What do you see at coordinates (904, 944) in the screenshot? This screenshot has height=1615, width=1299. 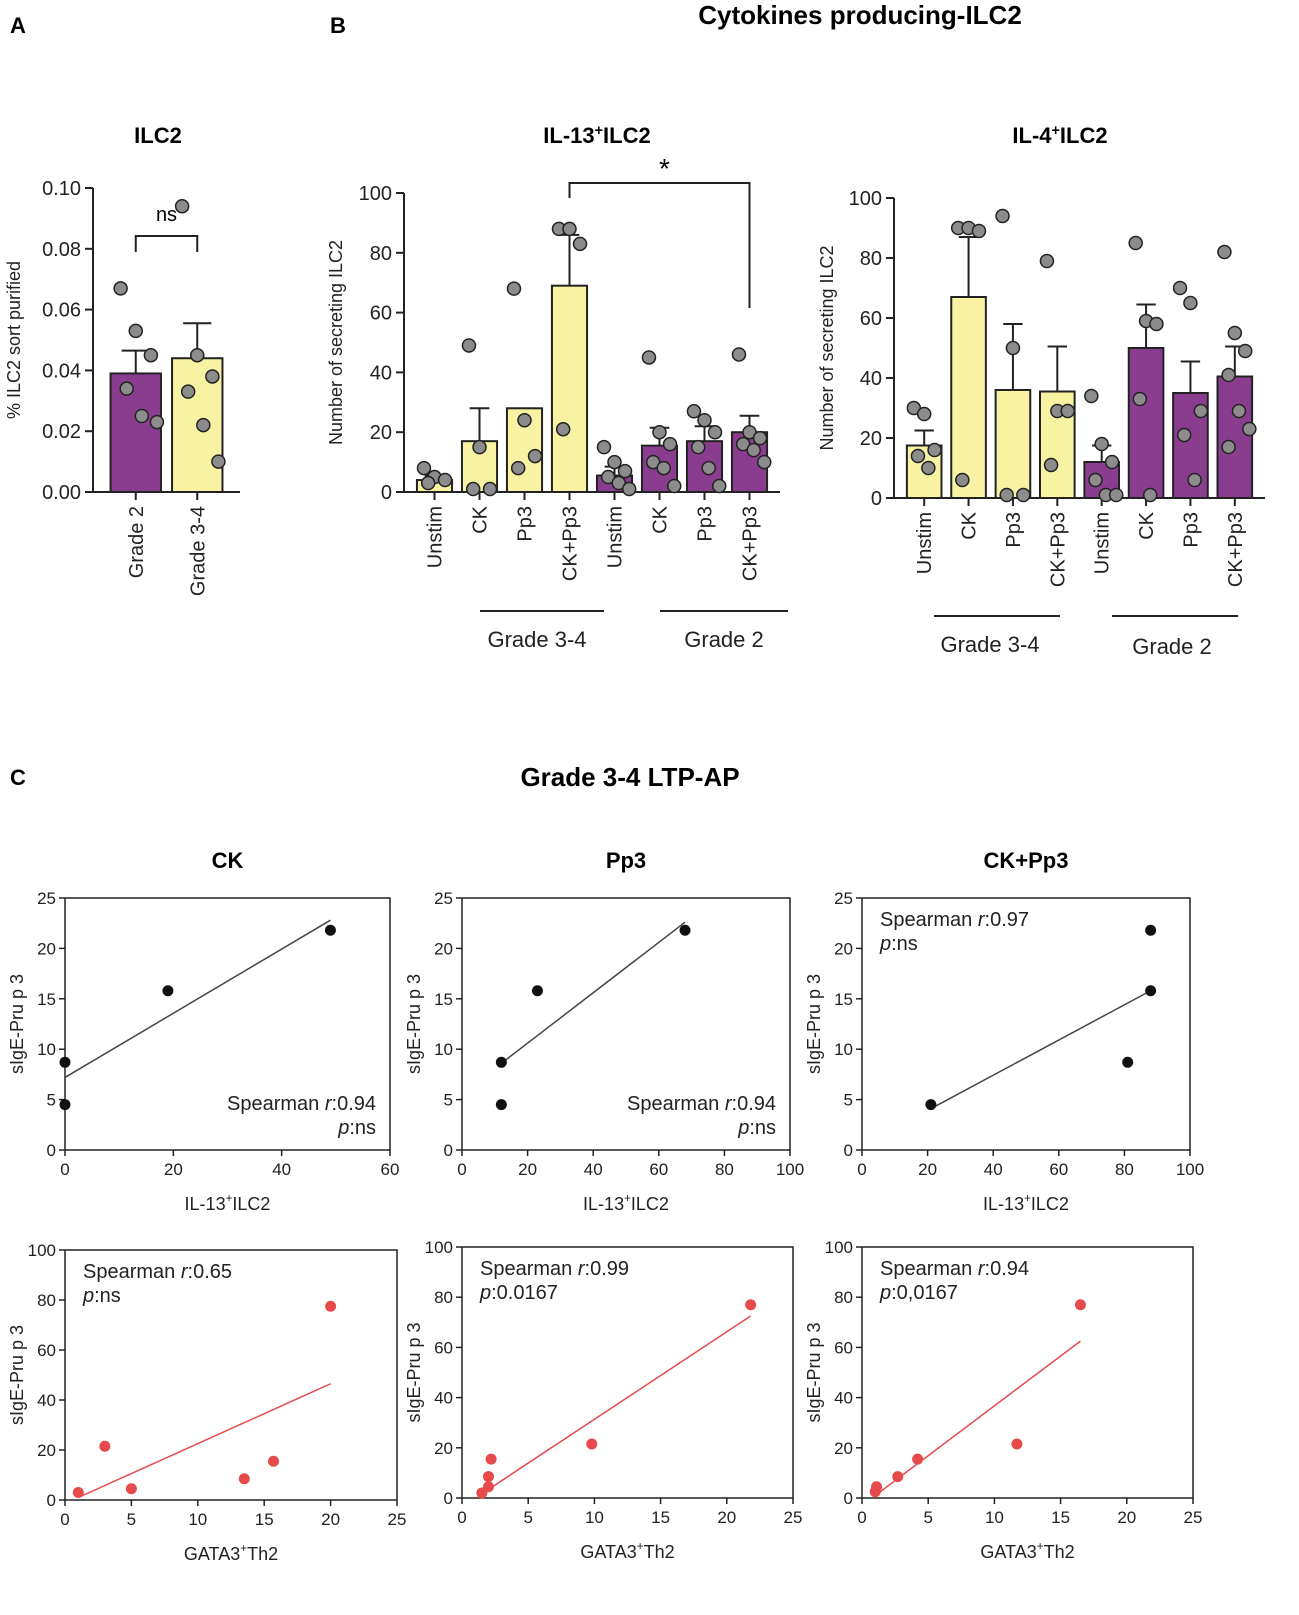 I see `stat-p-value-c-ckpp3: :ns` at bounding box center [904, 944].